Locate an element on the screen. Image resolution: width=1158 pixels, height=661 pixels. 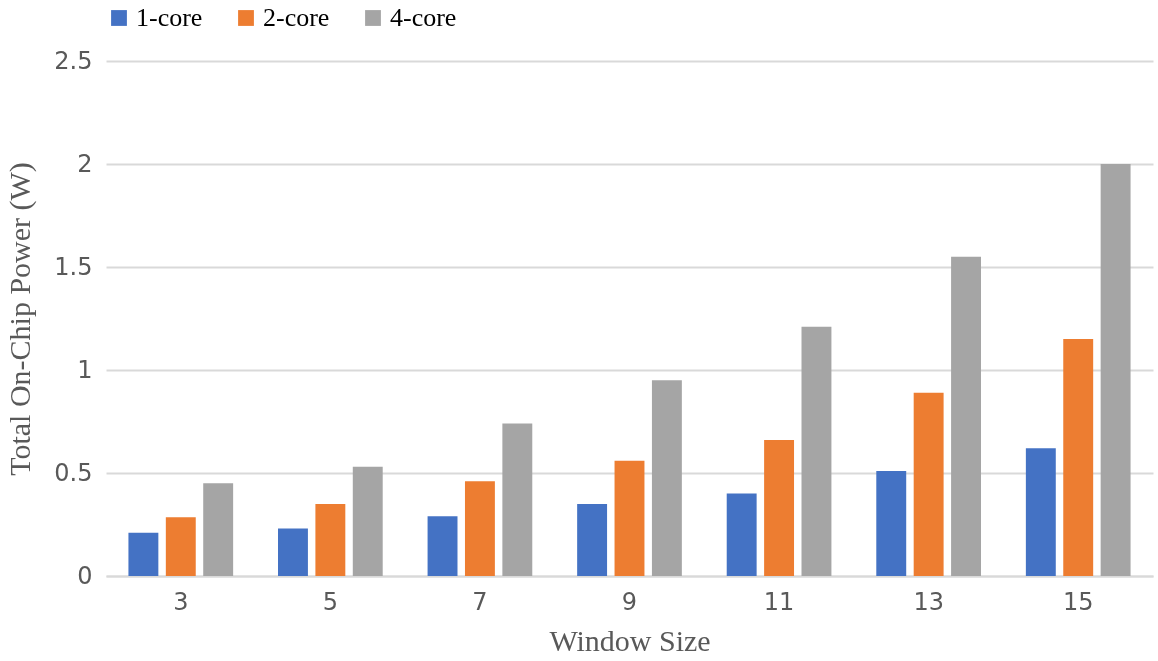
x-tick-label: 3 is located at coordinates (181, 601).